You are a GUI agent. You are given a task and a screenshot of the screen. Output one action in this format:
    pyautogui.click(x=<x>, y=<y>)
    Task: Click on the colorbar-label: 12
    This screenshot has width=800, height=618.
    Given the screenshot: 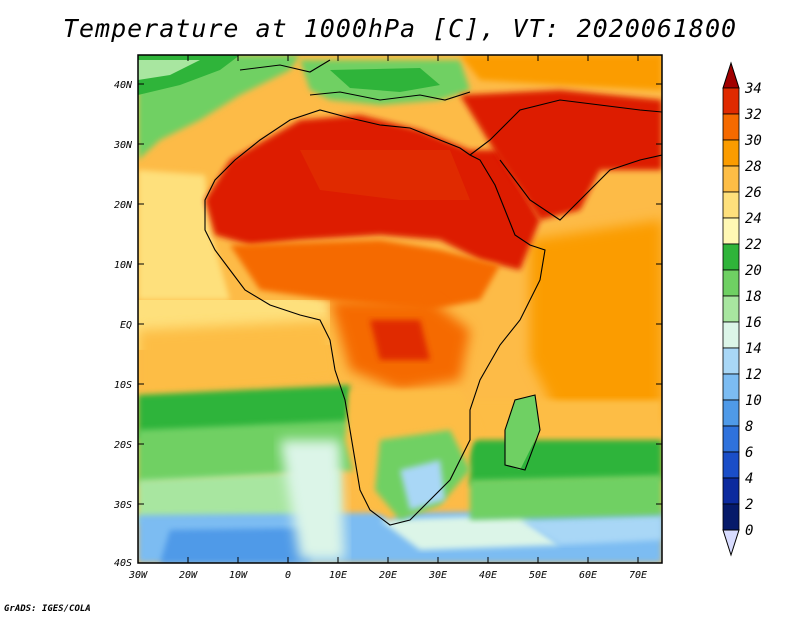 What is the action you would take?
    pyautogui.click(x=753, y=375)
    